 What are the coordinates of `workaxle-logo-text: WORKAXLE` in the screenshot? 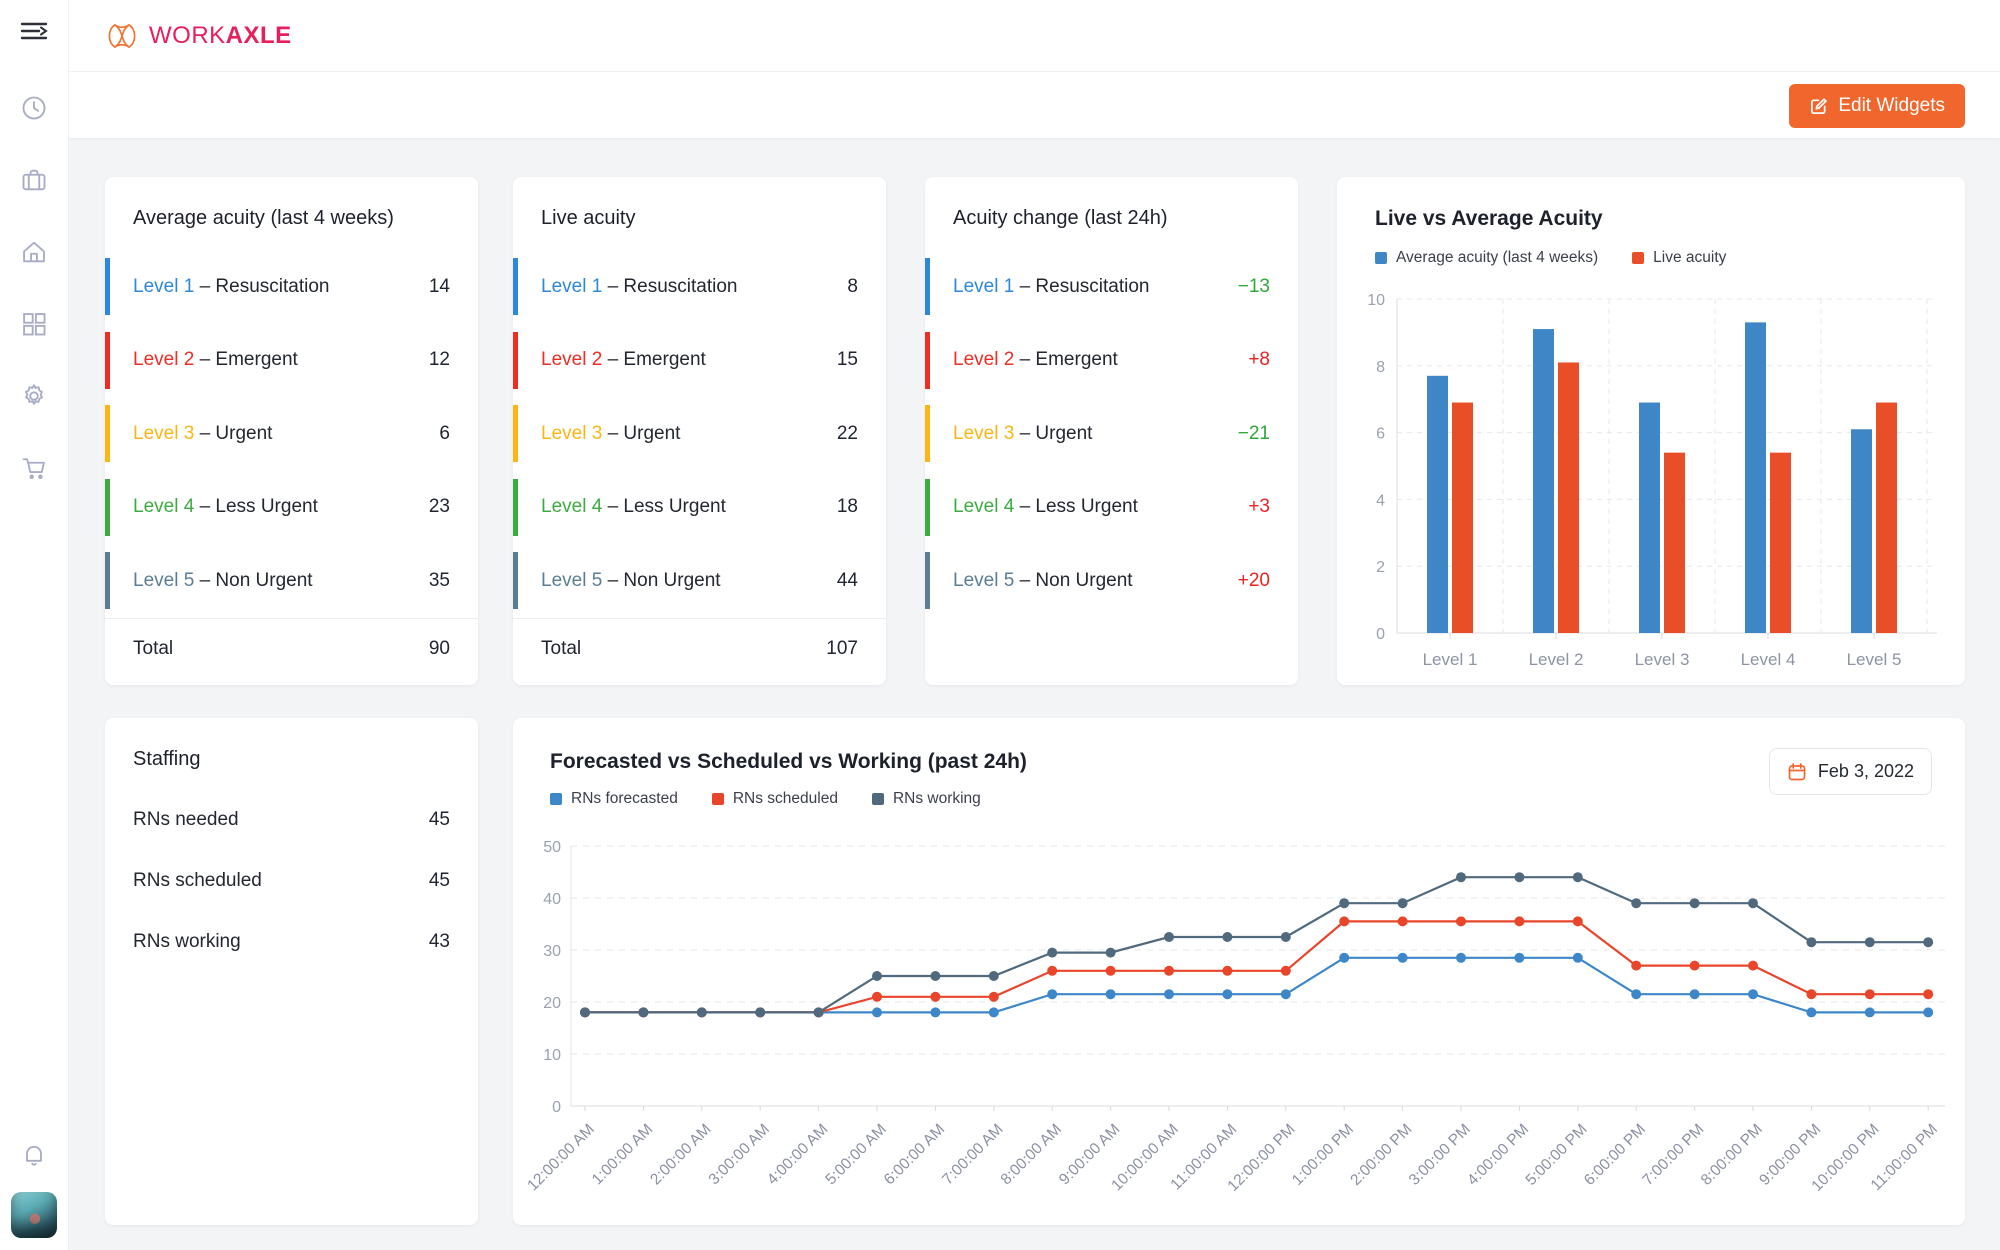 It's located at (220, 35).